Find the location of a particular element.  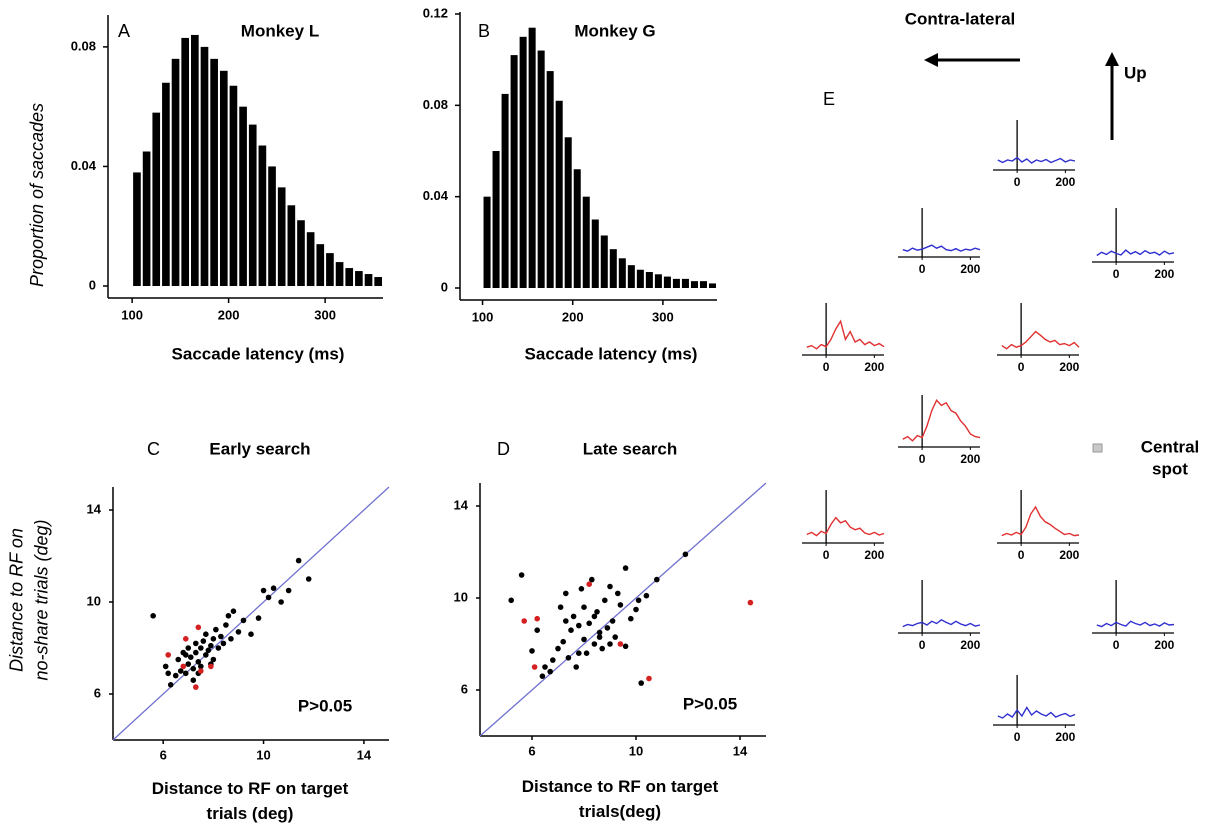

y-axis-label: Distance to RF on is located at coordinates (16, 600).